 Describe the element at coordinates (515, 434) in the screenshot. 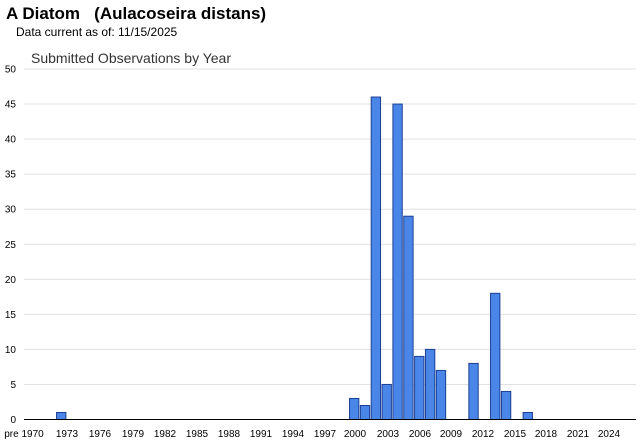

I see `x-tick-label: 2015` at that location.